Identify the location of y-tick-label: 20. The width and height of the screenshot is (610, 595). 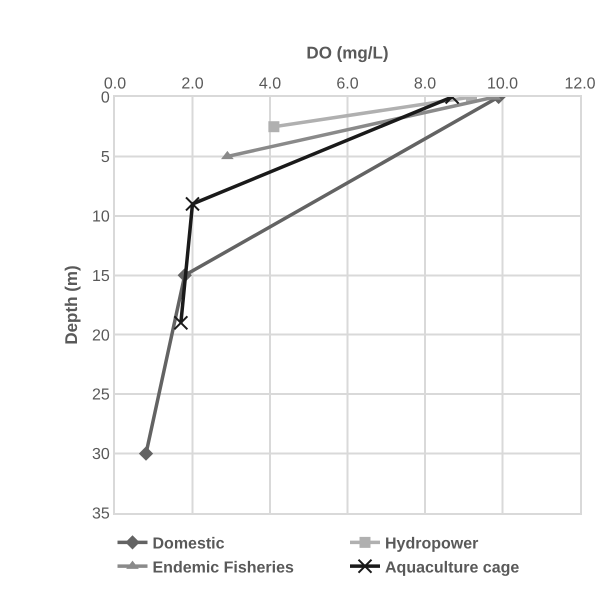
(101, 335).